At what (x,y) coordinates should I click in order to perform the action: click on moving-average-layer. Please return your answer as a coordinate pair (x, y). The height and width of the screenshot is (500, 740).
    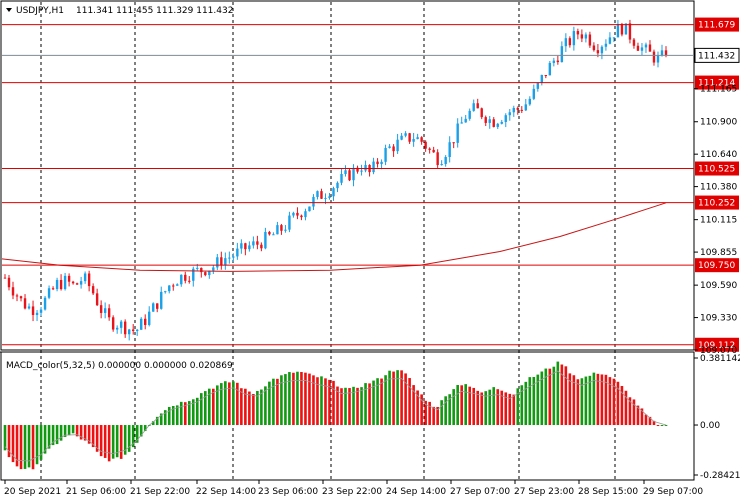
    Looking at the image, I should click on (334, 237).